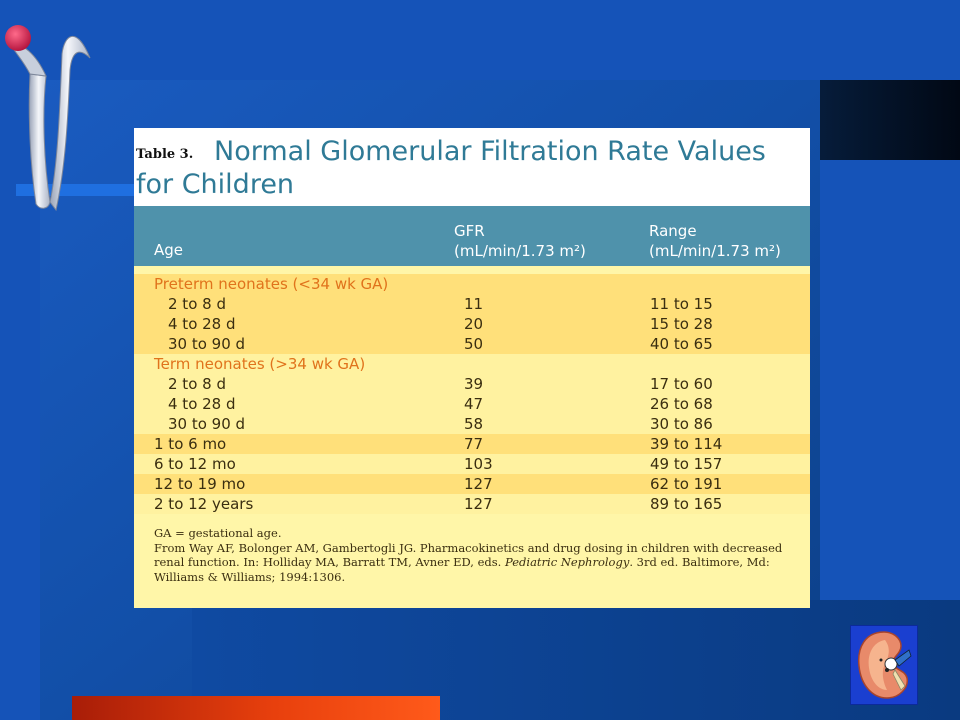 This screenshot has width=960, height=720. Describe the element at coordinates (681, 304) in the screenshot. I see `row-range: 11 to 15` at that location.